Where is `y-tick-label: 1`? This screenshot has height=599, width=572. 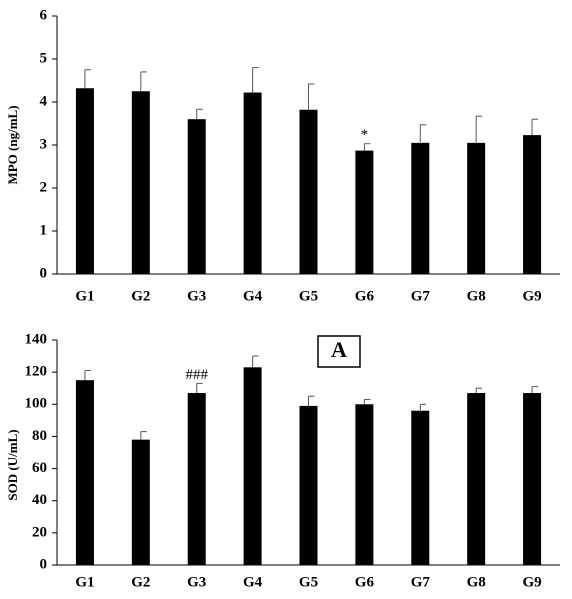 y-tick-label: 1 is located at coordinates (44, 230).